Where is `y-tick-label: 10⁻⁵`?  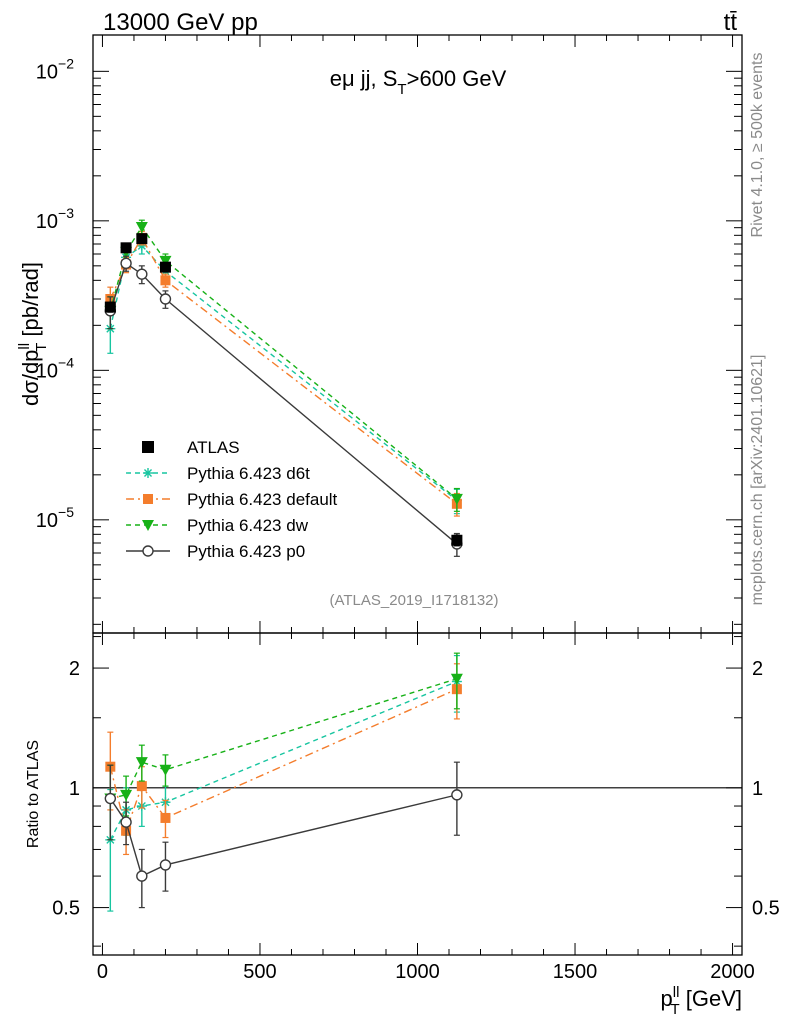
y-tick-label: 10⁻⁵ is located at coordinates (55, 518).